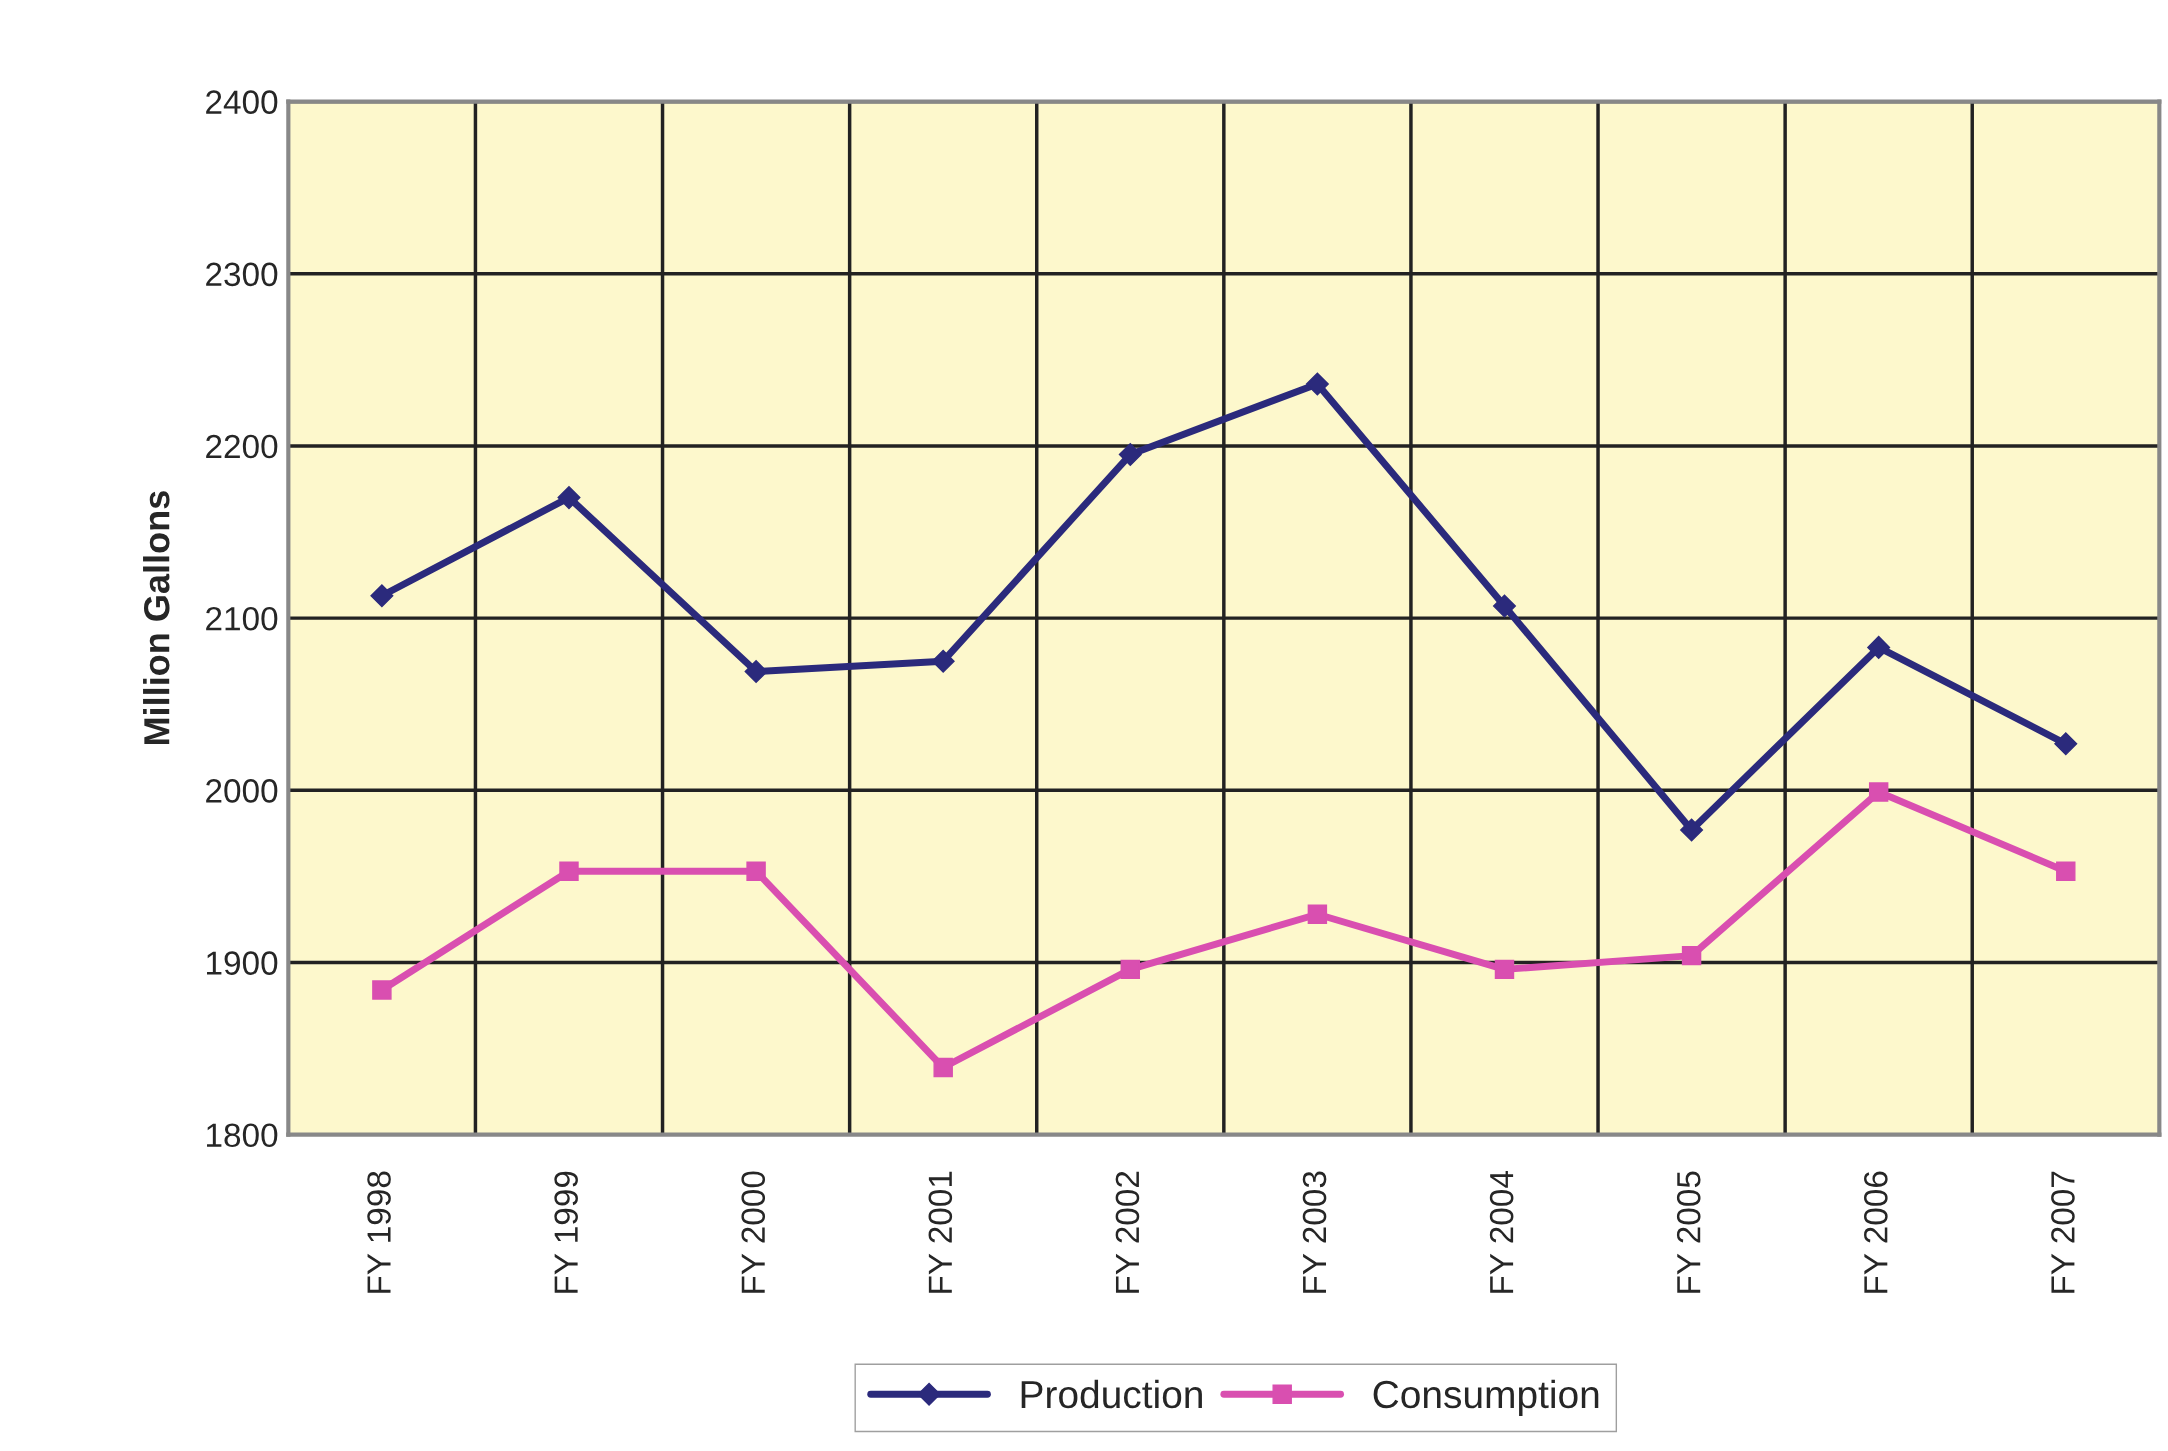  Describe the element at coordinates (1486, 1397) in the screenshot. I see `legend-label: Consumption` at that location.